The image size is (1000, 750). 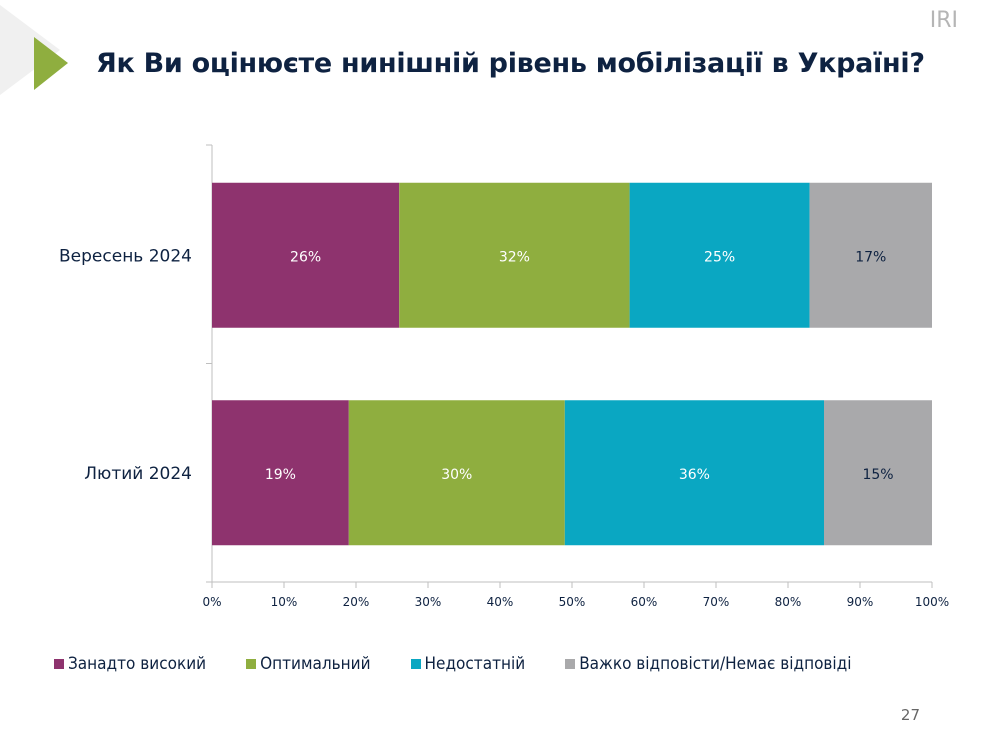 What do you see at coordinates (125, 256) in the screenshot?
I see `category-label: Вересень 2024` at bounding box center [125, 256].